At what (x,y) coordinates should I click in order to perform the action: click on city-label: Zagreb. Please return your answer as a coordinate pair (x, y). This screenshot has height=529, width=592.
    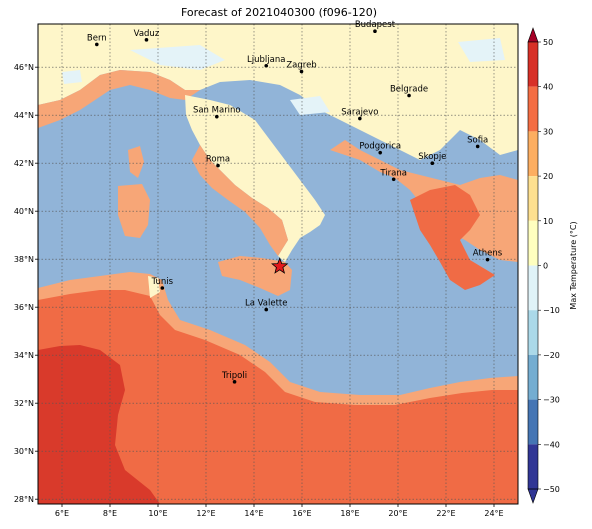
    Looking at the image, I should click on (301, 66).